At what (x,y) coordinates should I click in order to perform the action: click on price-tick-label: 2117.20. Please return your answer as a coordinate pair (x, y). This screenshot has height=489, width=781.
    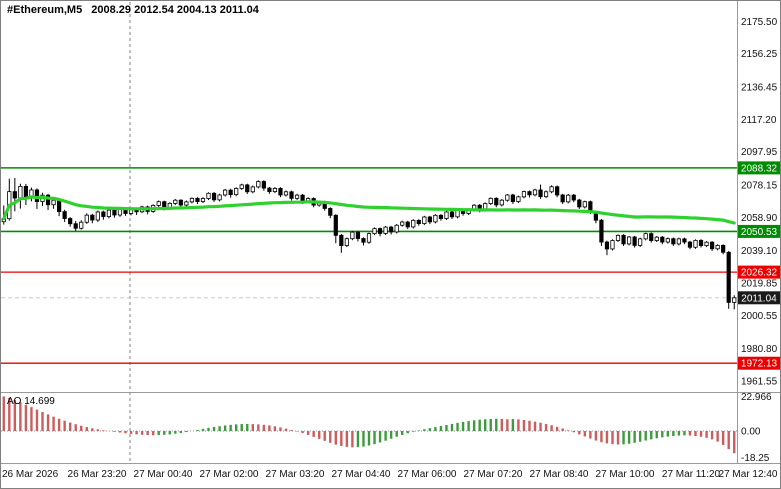
    Looking at the image, I should click on (759, 120).